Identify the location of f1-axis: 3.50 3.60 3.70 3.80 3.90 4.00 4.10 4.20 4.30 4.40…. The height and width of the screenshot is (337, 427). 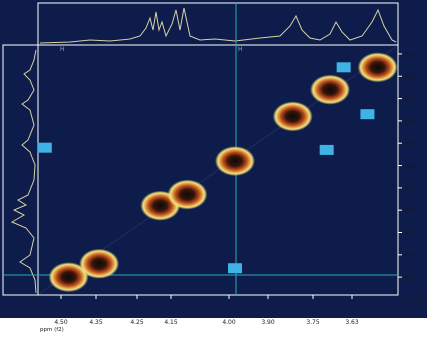
(407, 166).